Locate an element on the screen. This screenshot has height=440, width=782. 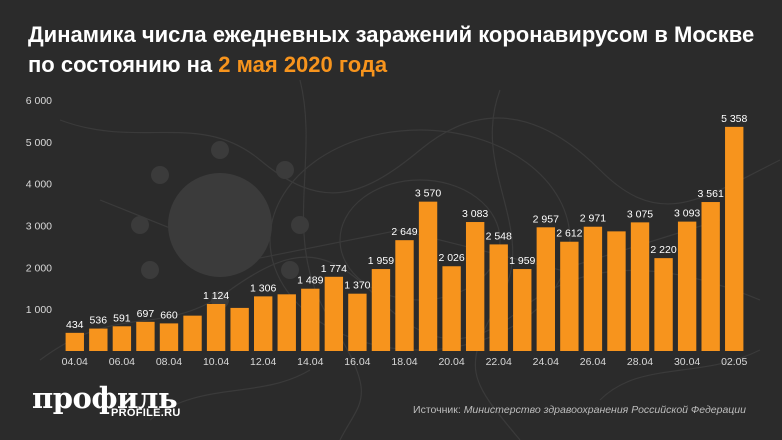
data-label: 5 358 is located at coordinates (734, 119).